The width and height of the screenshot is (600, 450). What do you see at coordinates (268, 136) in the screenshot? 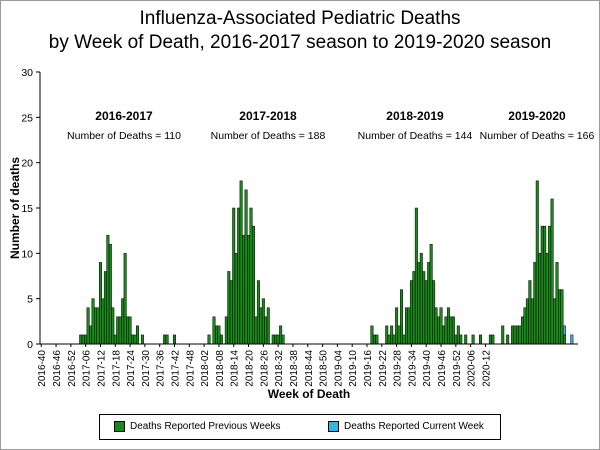
I see `season-deaths-count: Number of Deaths = 188` at bounding box center [268, 136].